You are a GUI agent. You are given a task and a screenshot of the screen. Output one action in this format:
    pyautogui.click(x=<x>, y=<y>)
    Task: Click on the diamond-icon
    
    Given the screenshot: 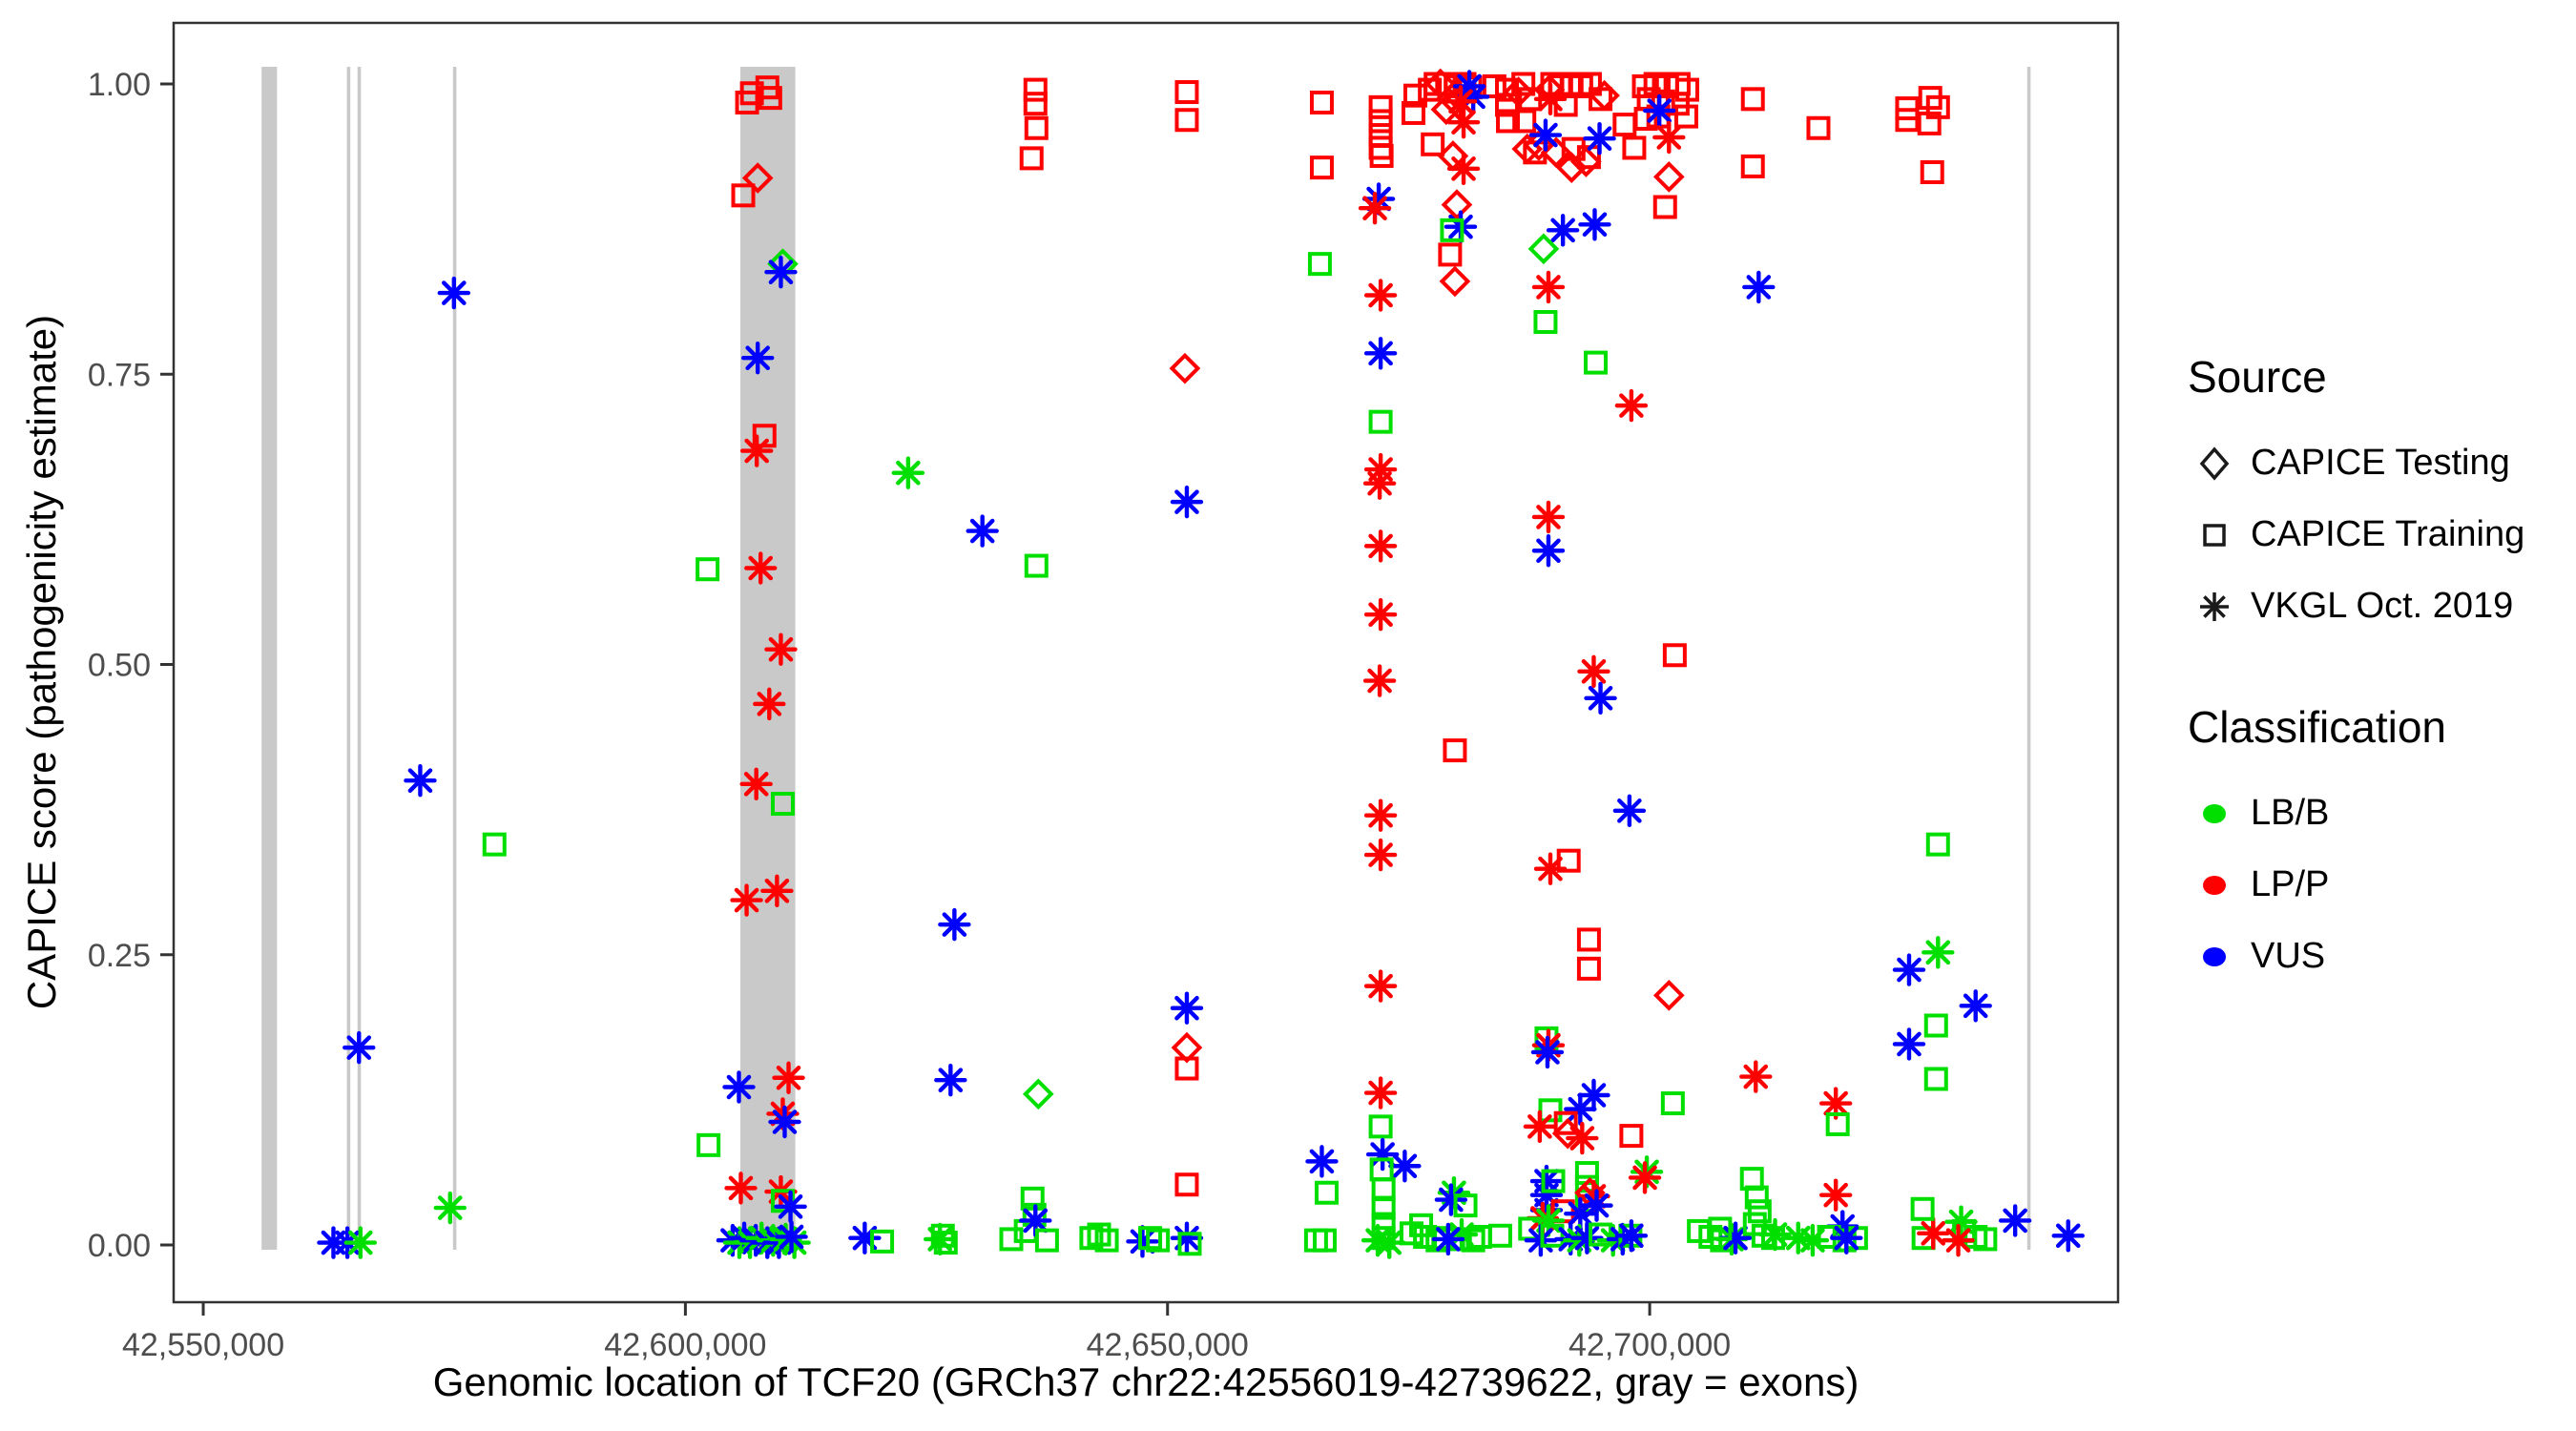 What is the action you would take?
    pyautogui.click(x=2214, y=463)
    